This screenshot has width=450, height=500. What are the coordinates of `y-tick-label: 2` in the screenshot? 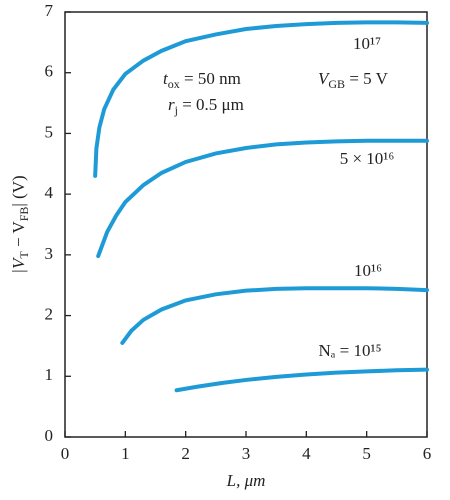 It's located at (49, 313).